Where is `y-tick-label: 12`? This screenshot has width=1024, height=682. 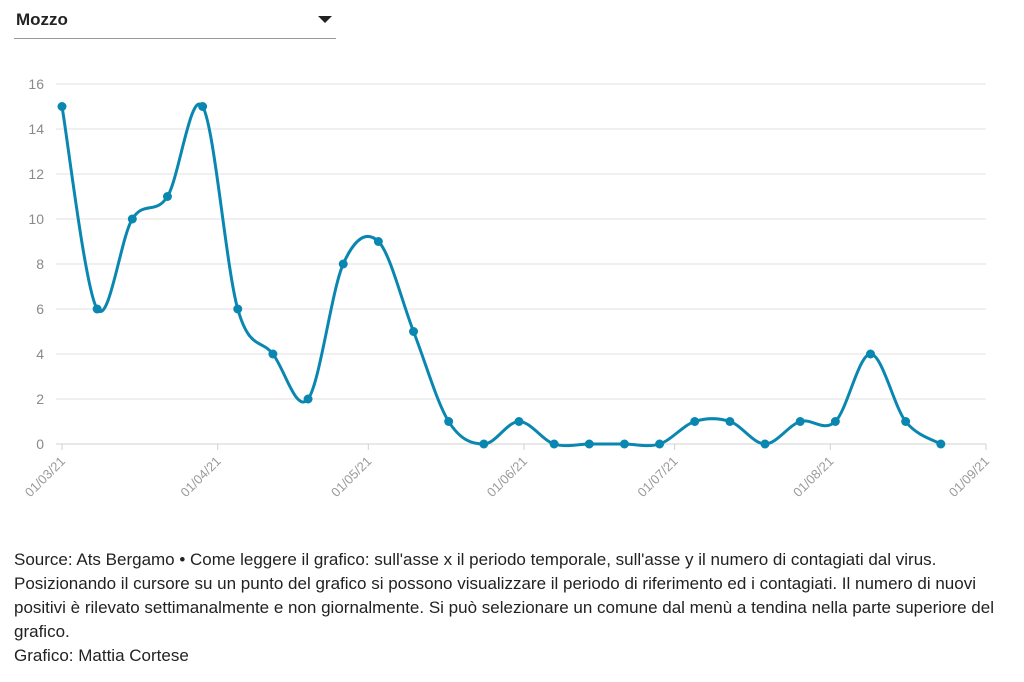 y-tick-label: 12 is located at coordinates (36, 174).